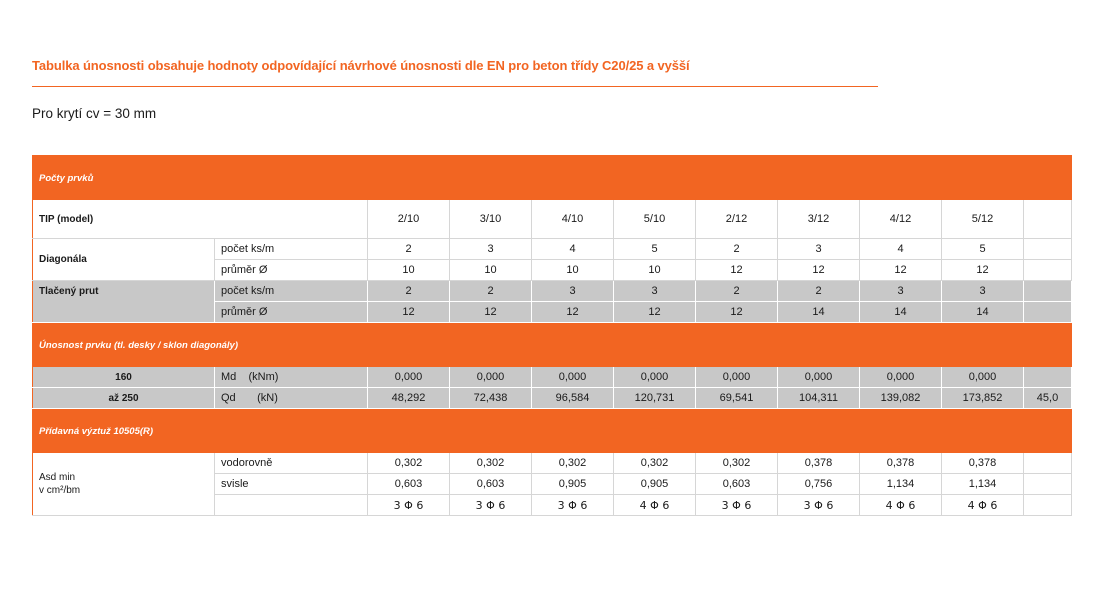  Describe the element at coordinates (654, 219) in the screenshot. I see `model-cell: 5/10` at that location.